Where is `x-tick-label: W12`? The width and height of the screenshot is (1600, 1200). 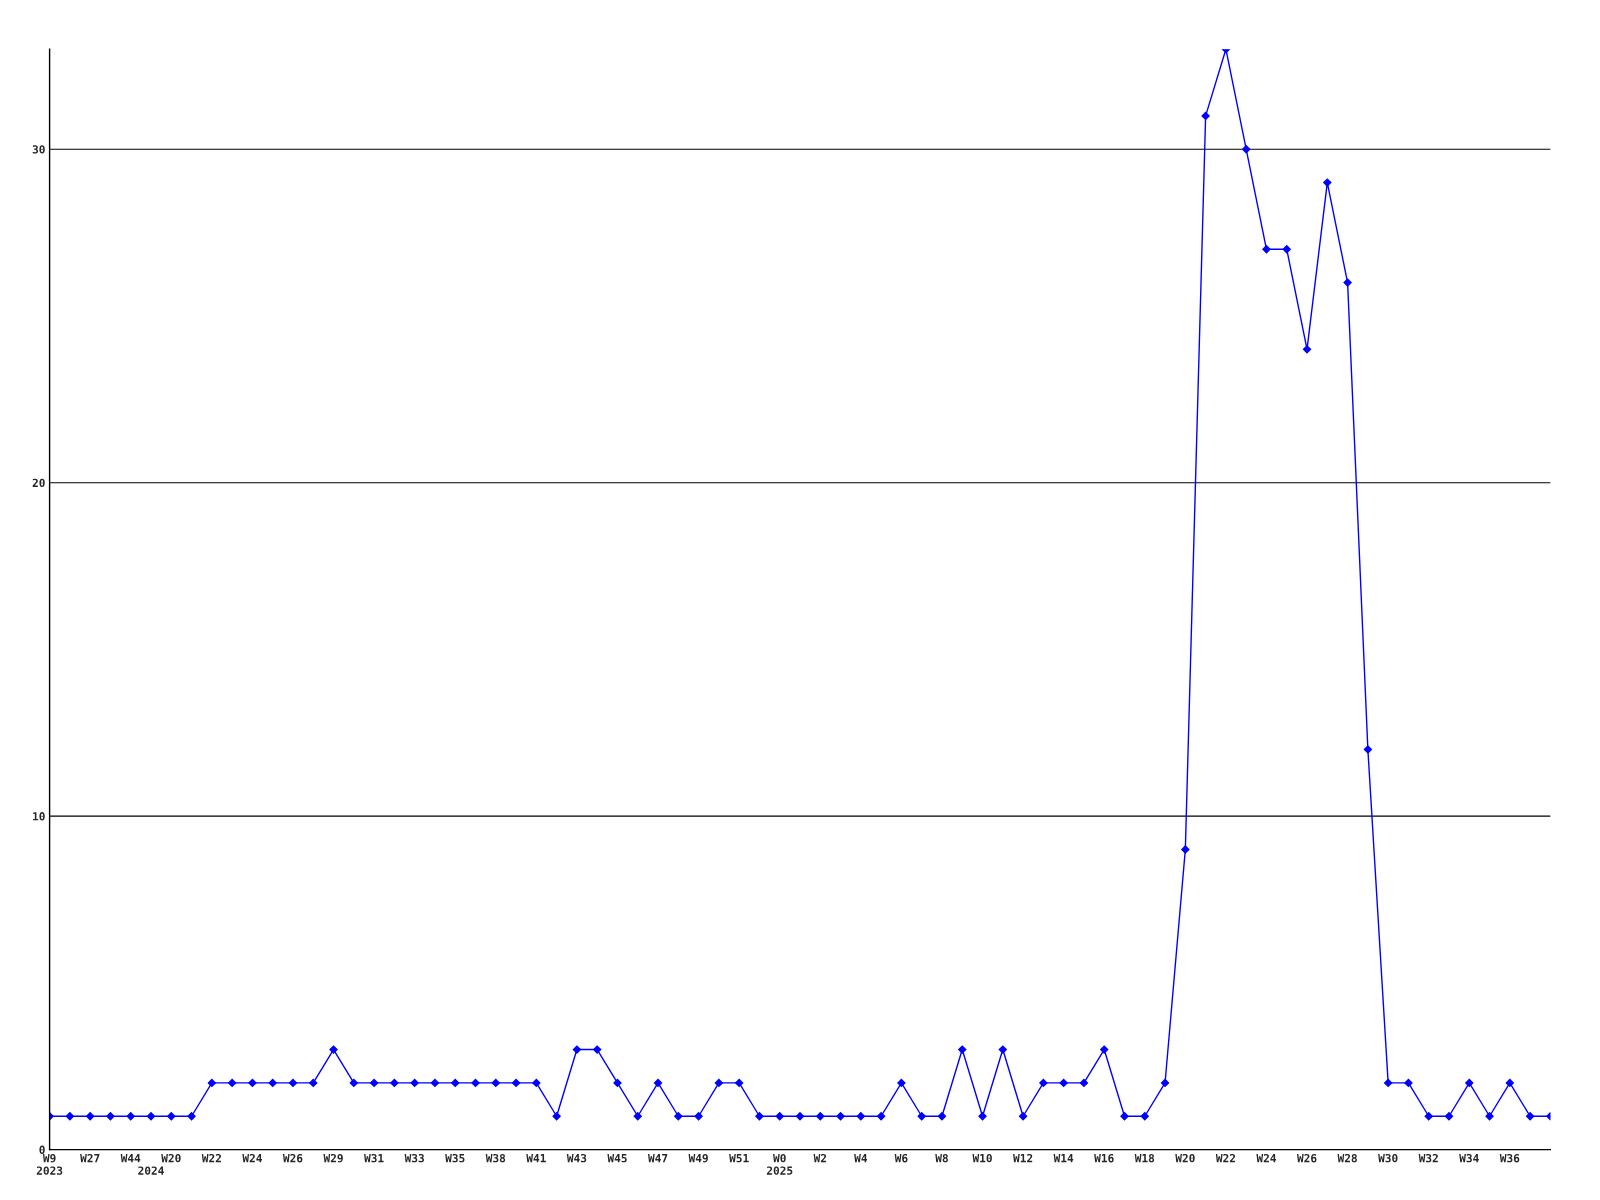
x-tick-label: W12 is located at coordinates (1023, 1158).